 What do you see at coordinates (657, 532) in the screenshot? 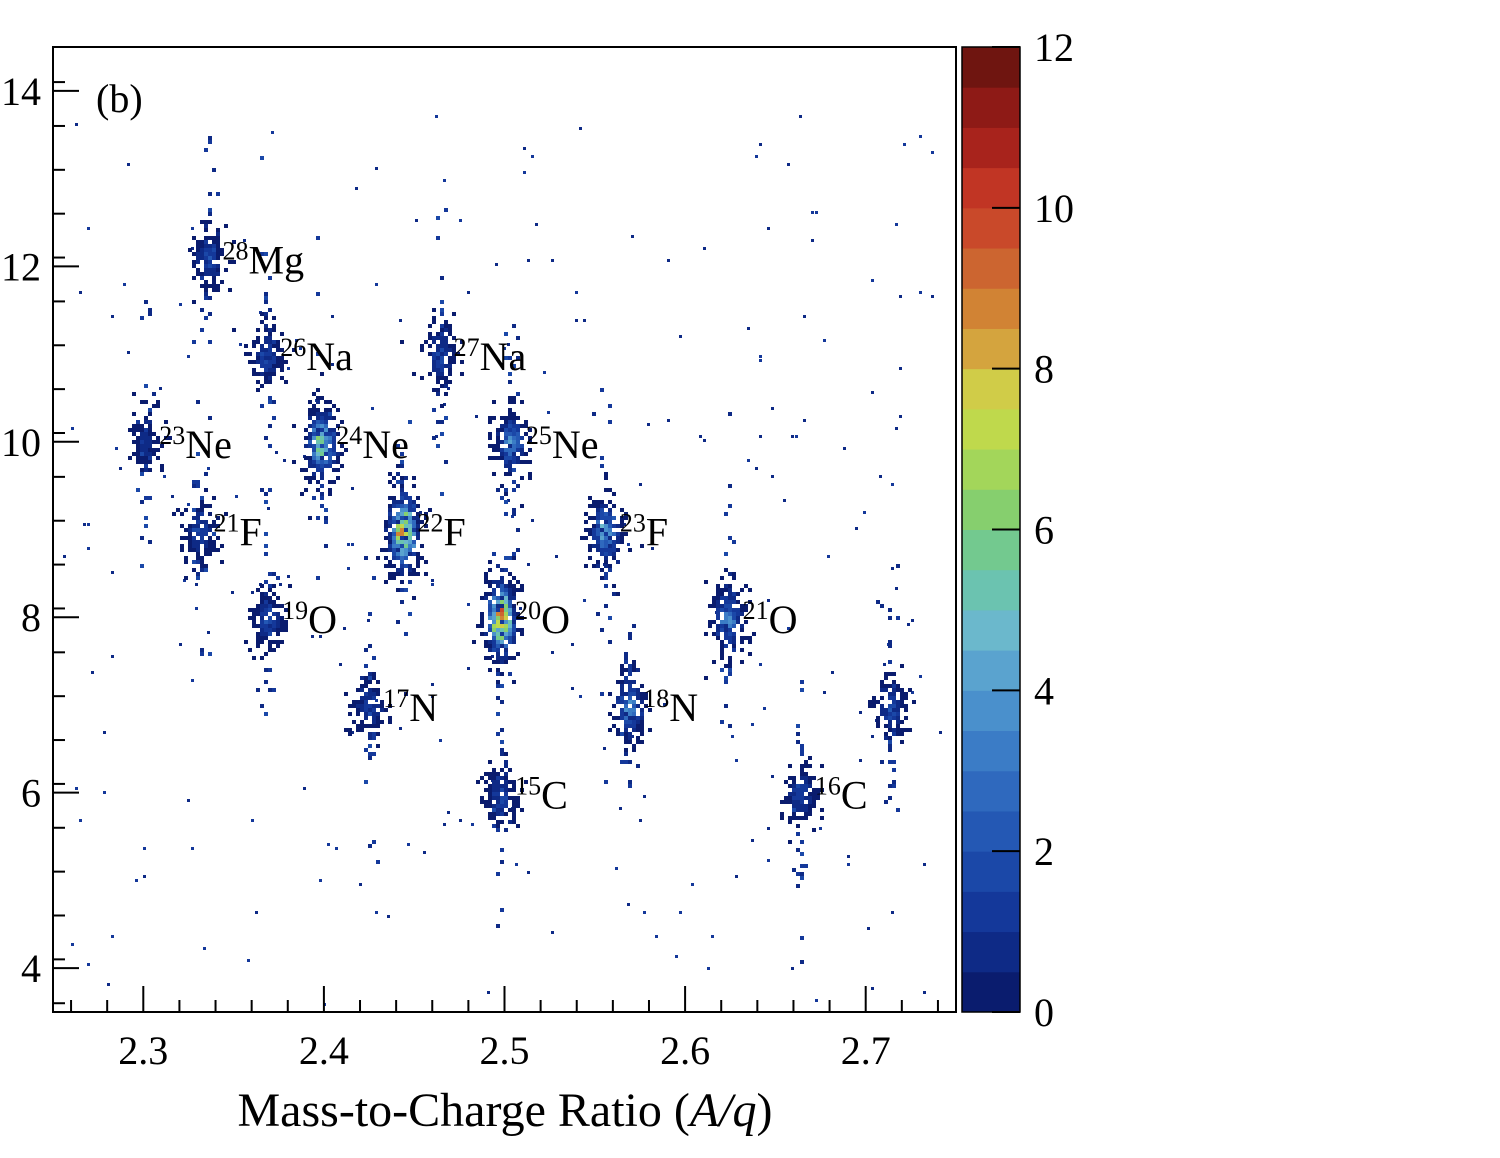
I see `isotope-element: F` at bounding box center [657, 532].